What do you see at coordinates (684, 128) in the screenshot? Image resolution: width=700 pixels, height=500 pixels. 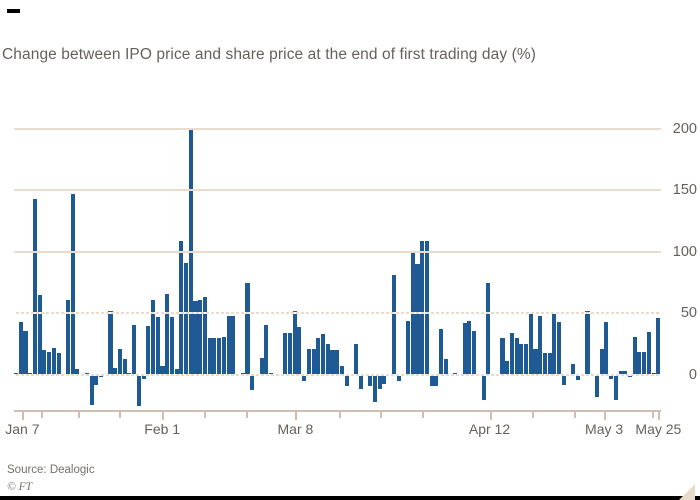 I see `y-tick-label: 200` at bounding box center [684, 128].